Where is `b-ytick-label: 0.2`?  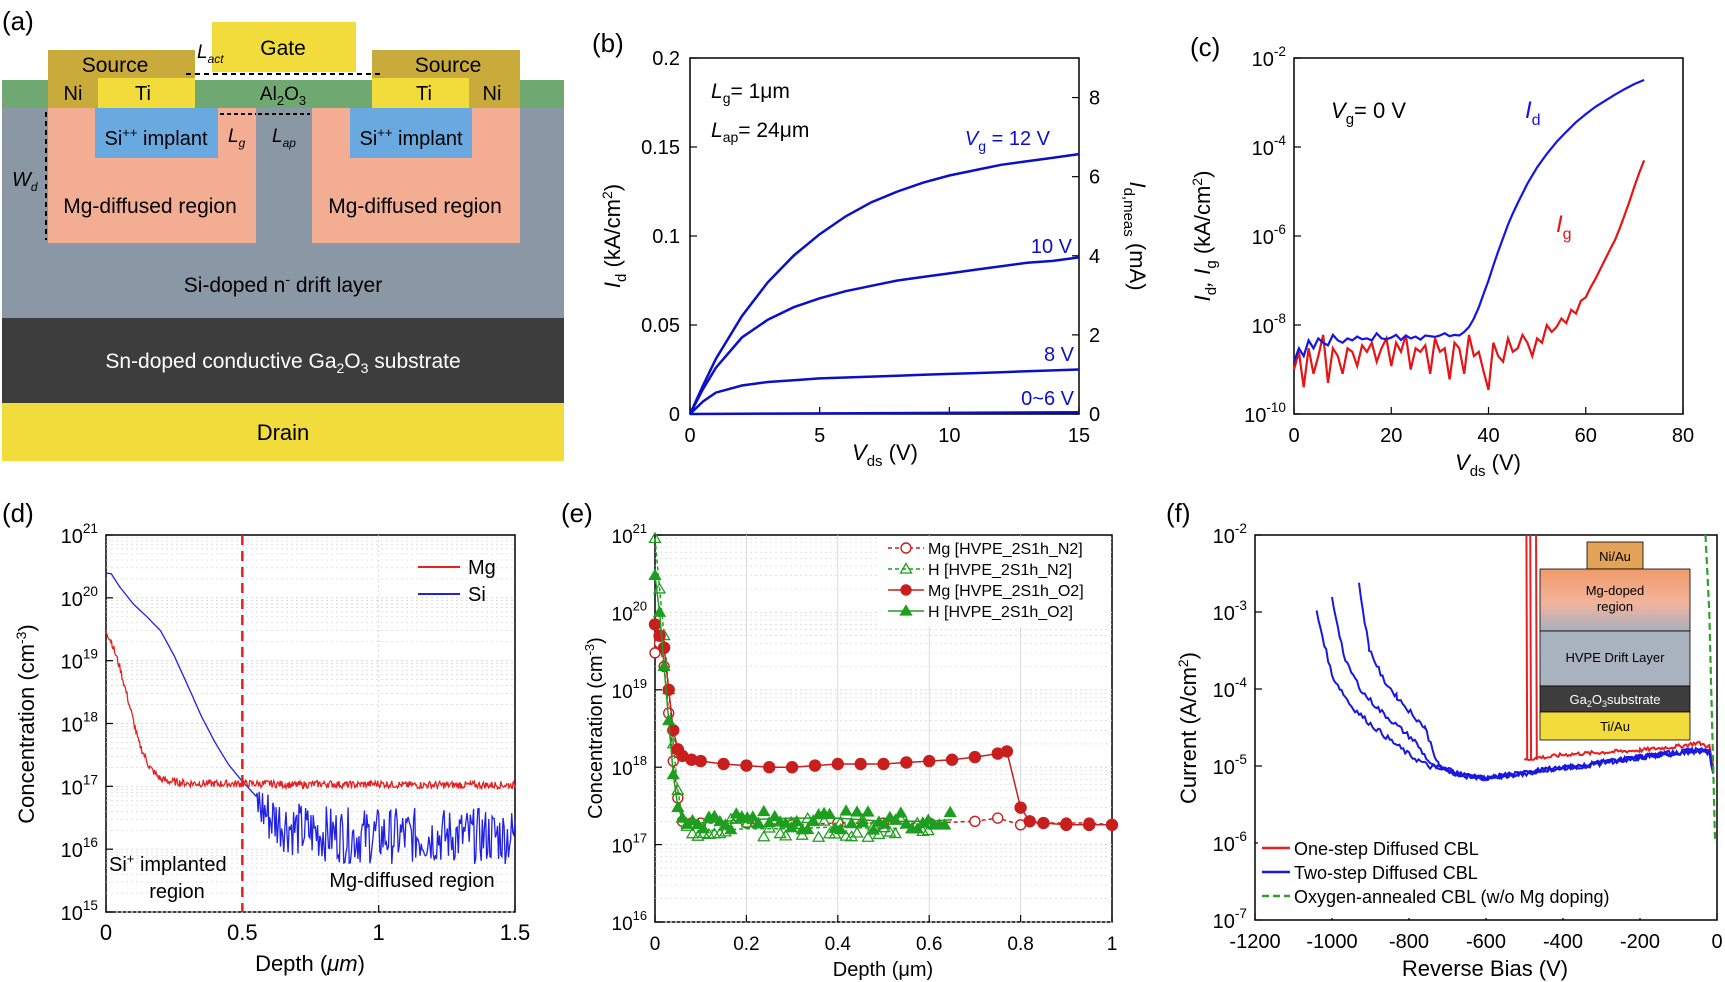 b-ytick-label: 0.2 is located at coordinates (666, 59).